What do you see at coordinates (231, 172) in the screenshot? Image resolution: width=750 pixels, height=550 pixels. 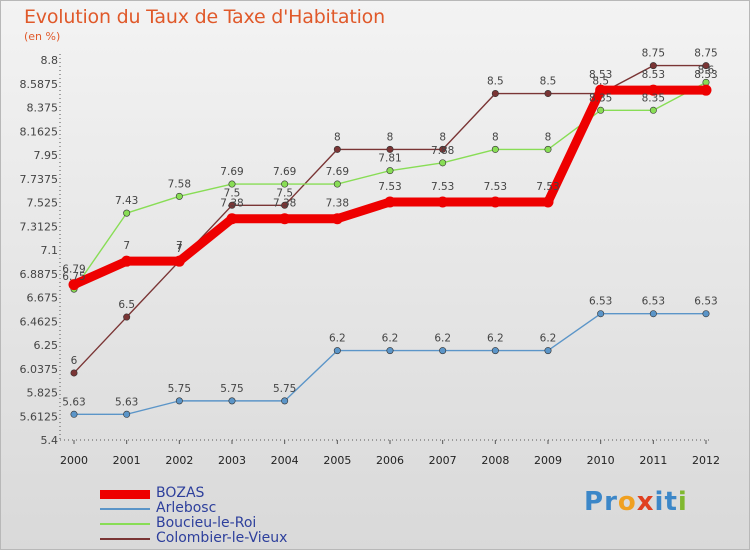 I see `data-label: 7.69` at bounding box center [231, 172].